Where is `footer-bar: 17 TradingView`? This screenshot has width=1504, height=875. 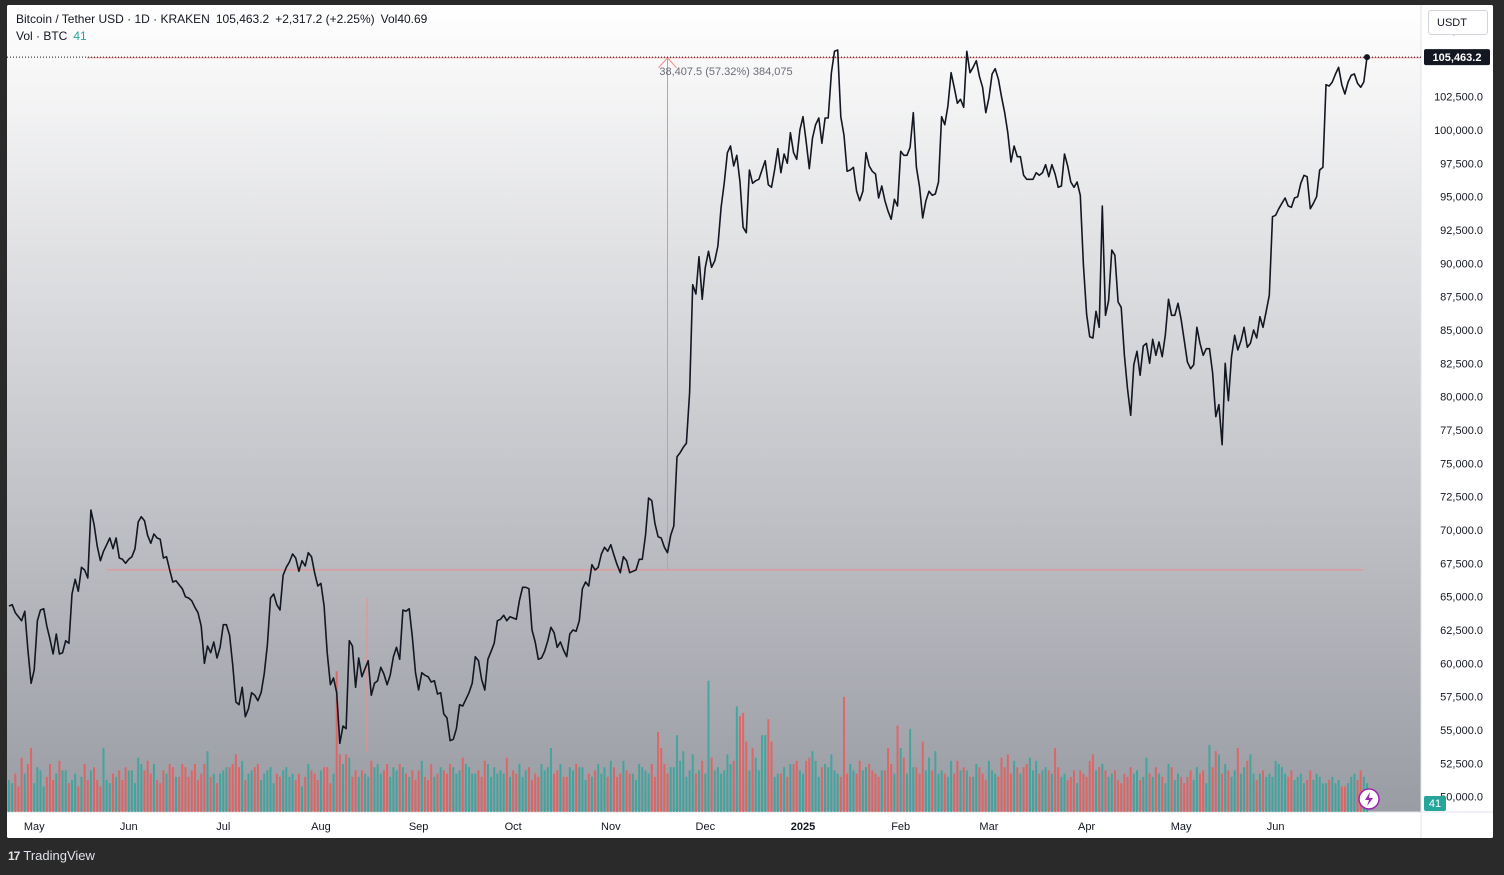
footer-bar: 17 TradingView is located at coordinates (752, 856).